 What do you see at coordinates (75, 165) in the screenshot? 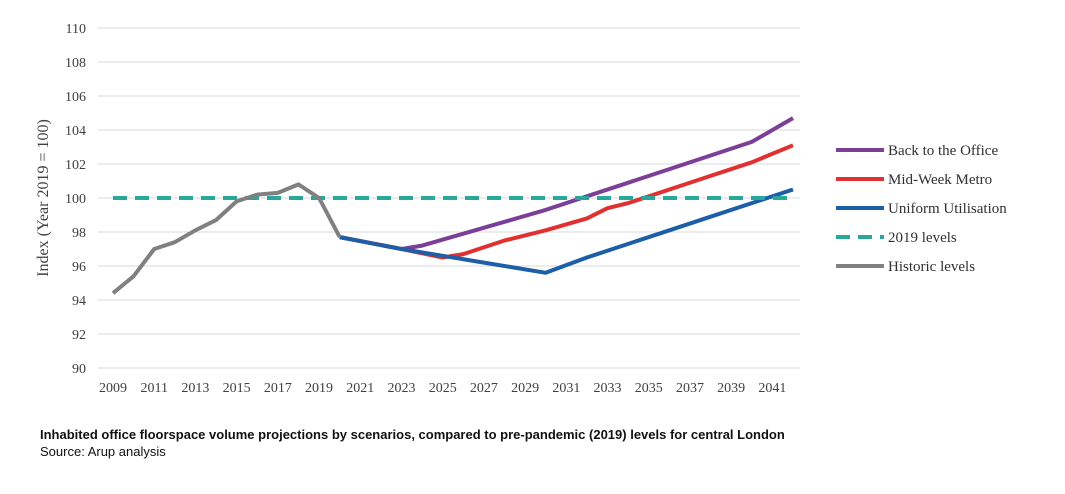
I see `y-tick-label: 102` at bounding box center [75, 165].